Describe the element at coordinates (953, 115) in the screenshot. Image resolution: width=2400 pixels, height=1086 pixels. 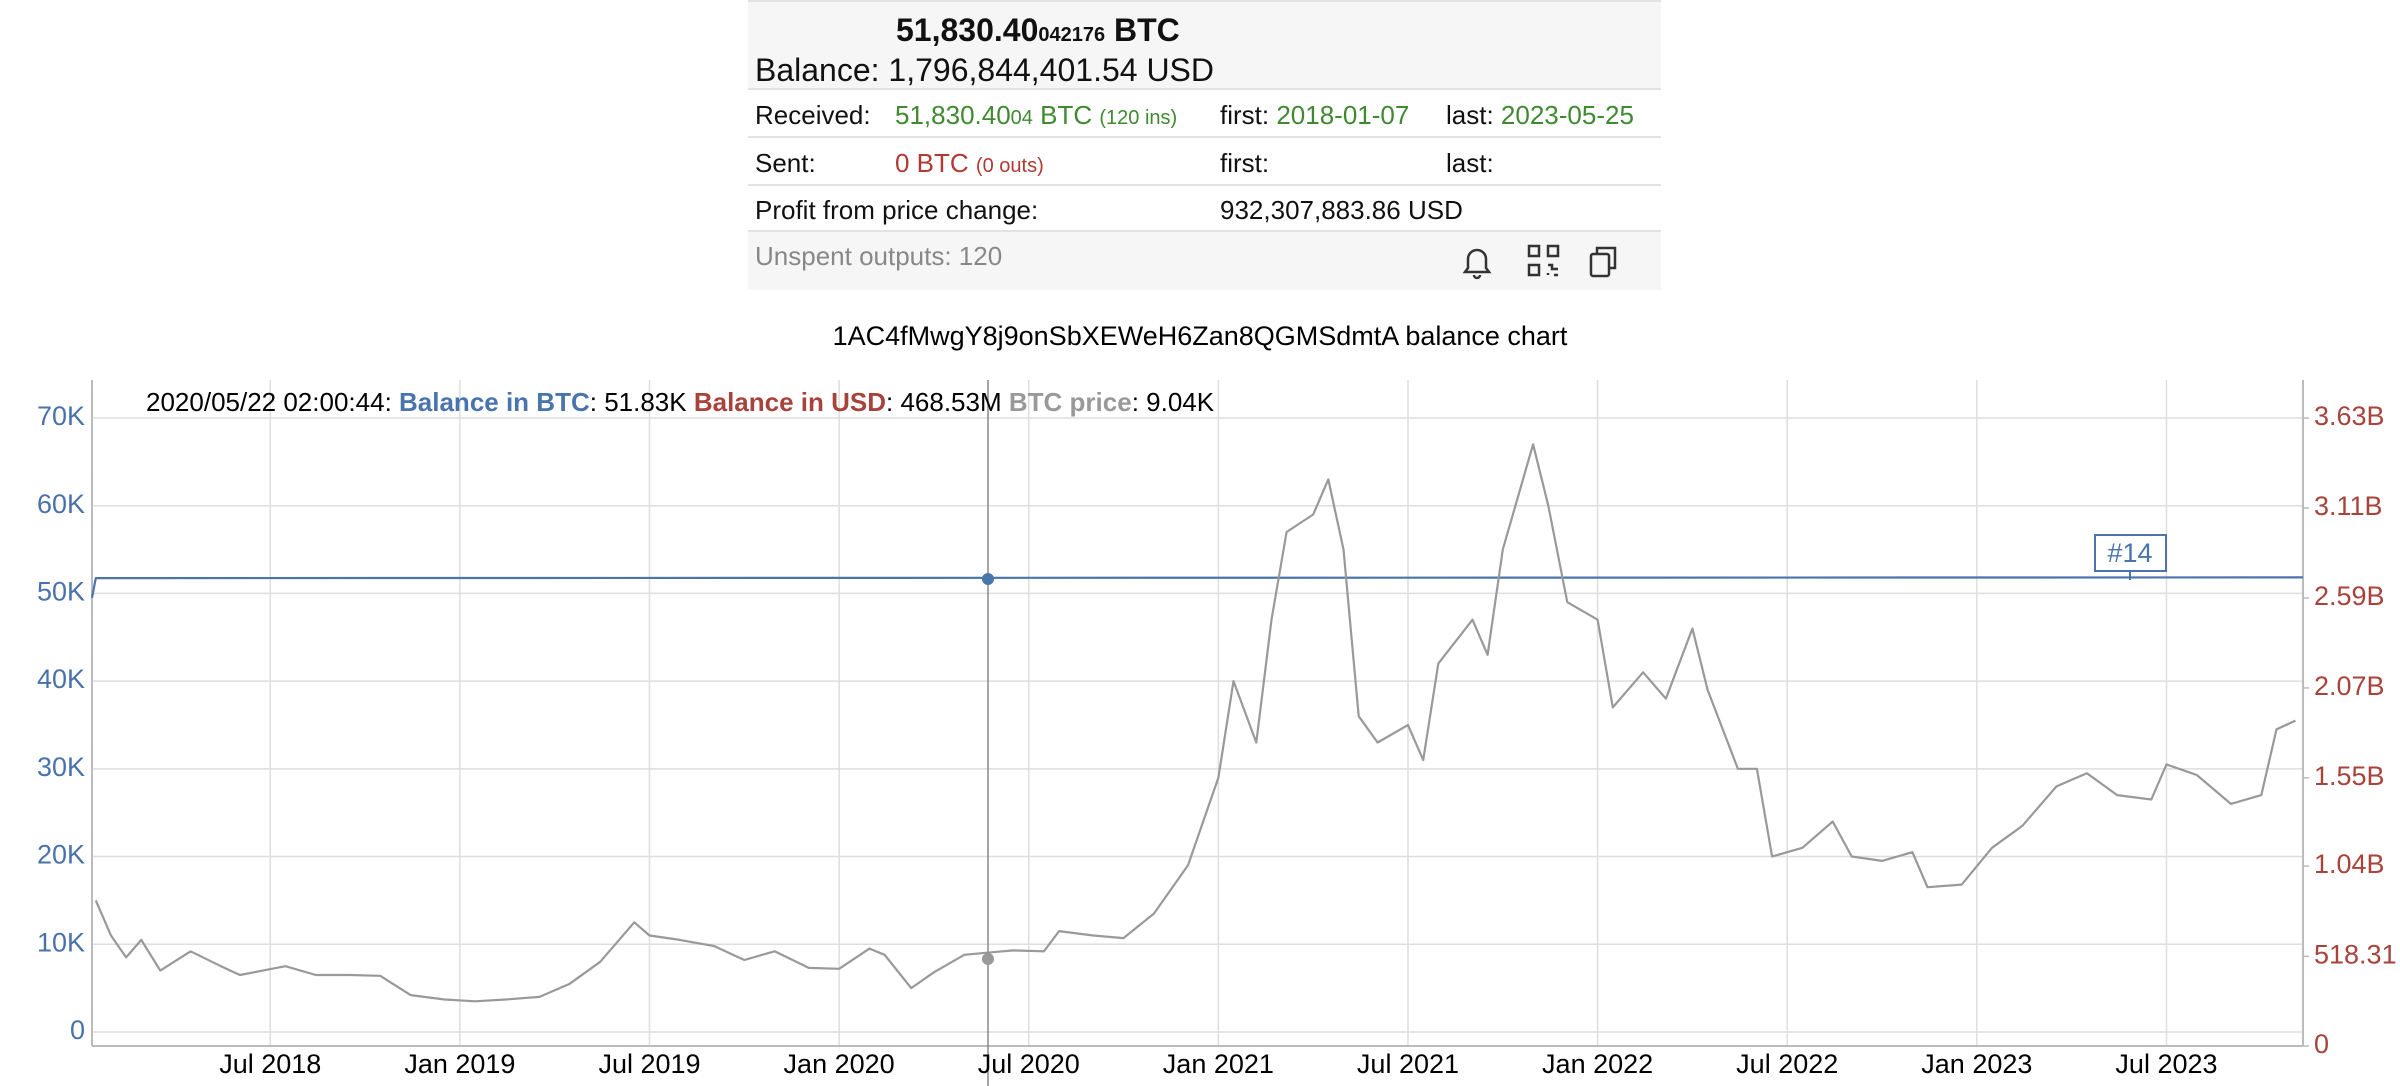
I see `amount: 51,830.40` at that location.